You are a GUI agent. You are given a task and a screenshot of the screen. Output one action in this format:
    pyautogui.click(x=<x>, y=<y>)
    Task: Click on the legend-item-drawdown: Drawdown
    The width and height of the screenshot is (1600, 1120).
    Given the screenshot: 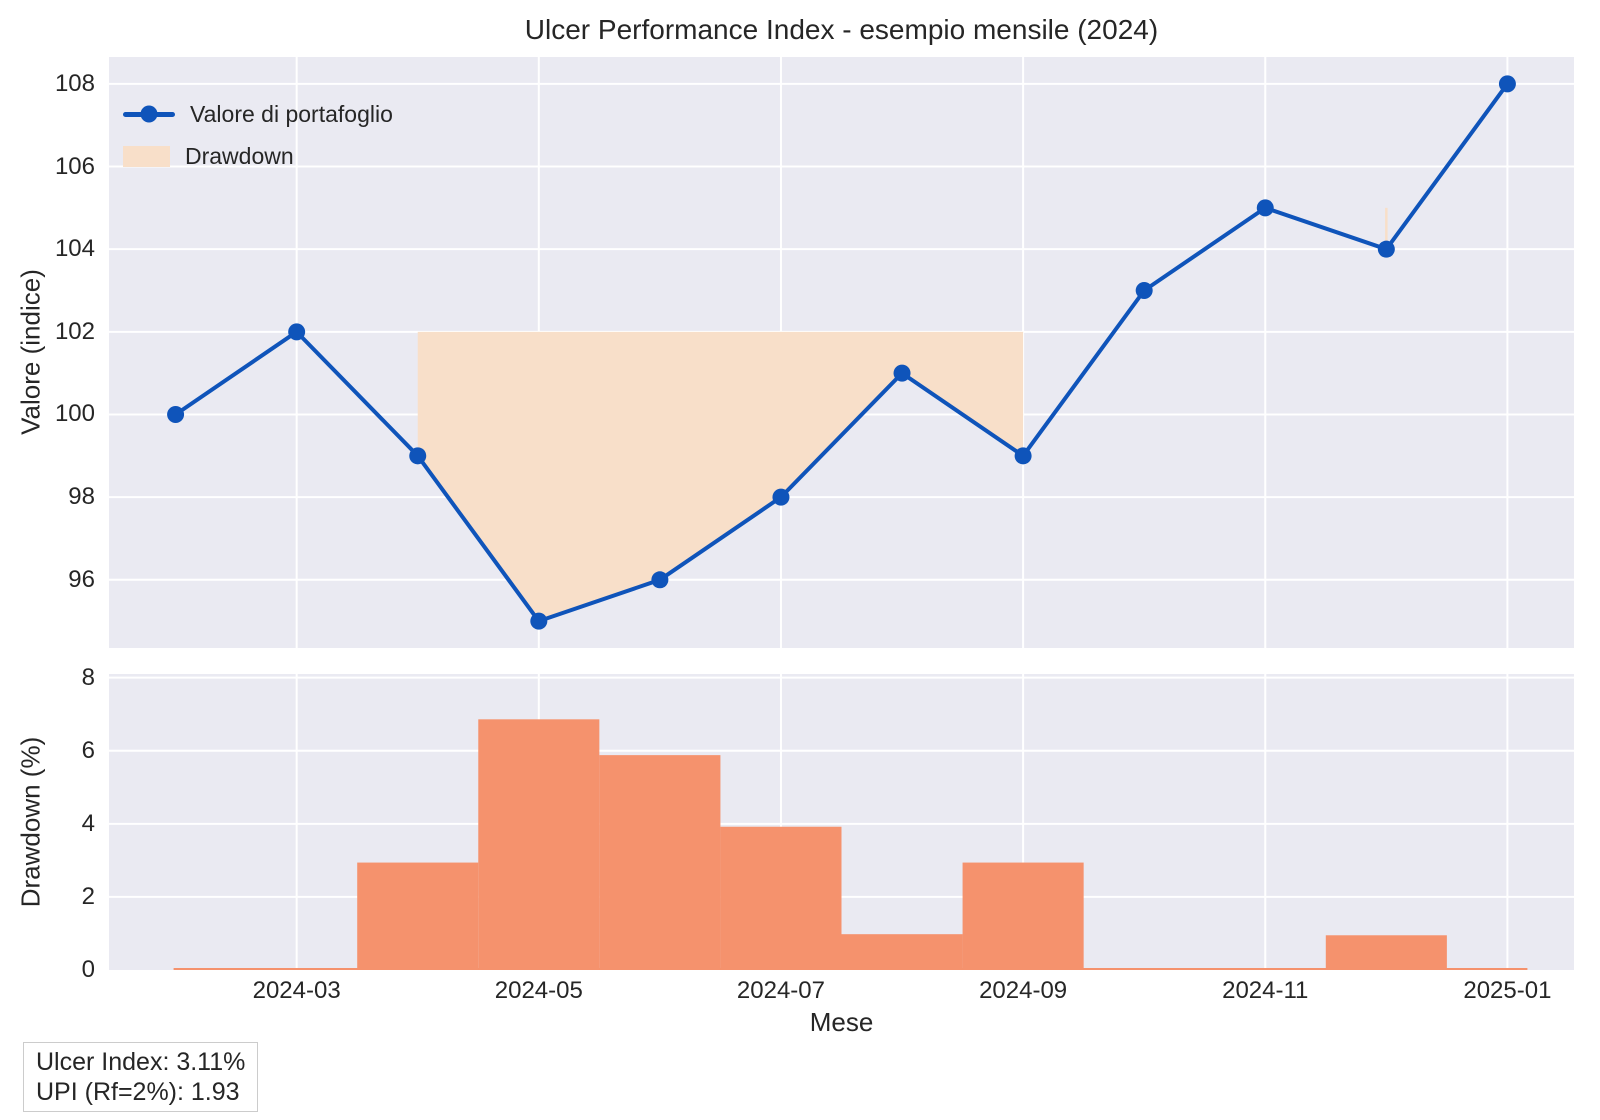 What is the action you would take?
    pyautogui.click(x=258, y=156)
    